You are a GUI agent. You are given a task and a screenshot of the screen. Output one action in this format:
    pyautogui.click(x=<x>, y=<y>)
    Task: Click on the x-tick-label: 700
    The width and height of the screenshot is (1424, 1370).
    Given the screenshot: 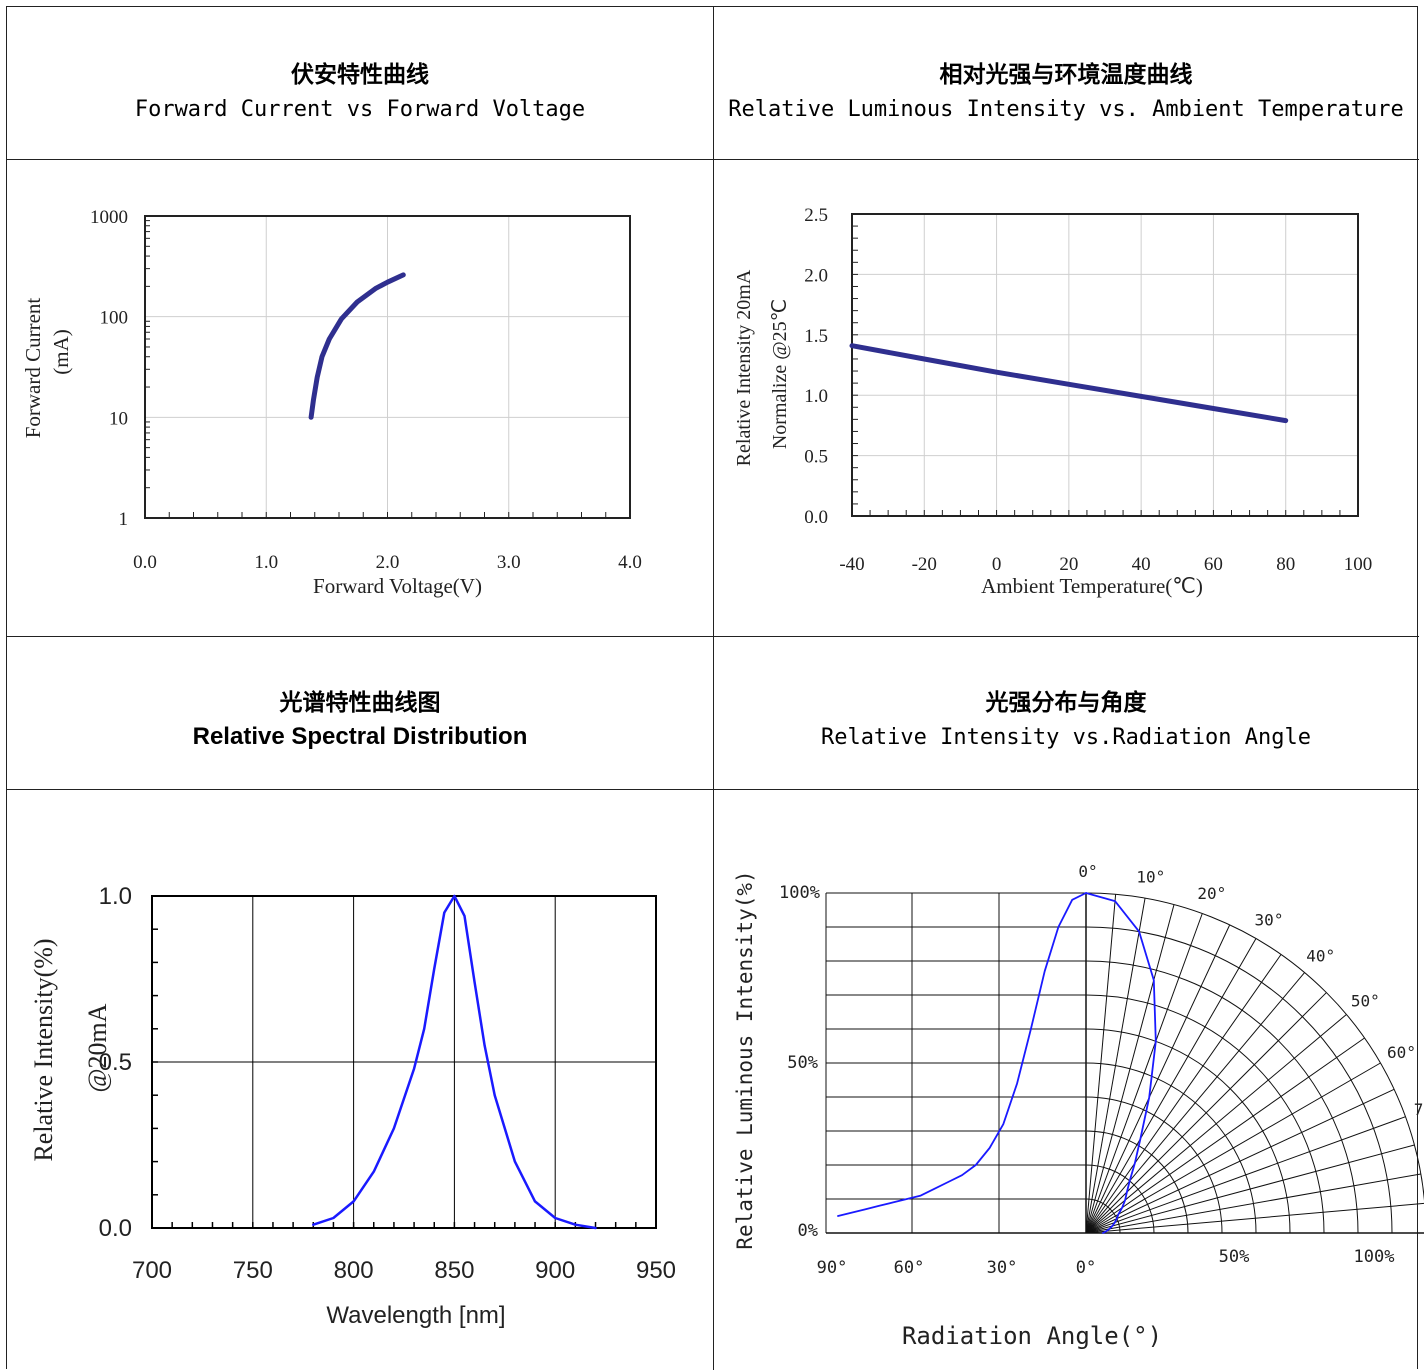 What is the action you would take?
    pyautogui.click(x=152, y=1270)
    